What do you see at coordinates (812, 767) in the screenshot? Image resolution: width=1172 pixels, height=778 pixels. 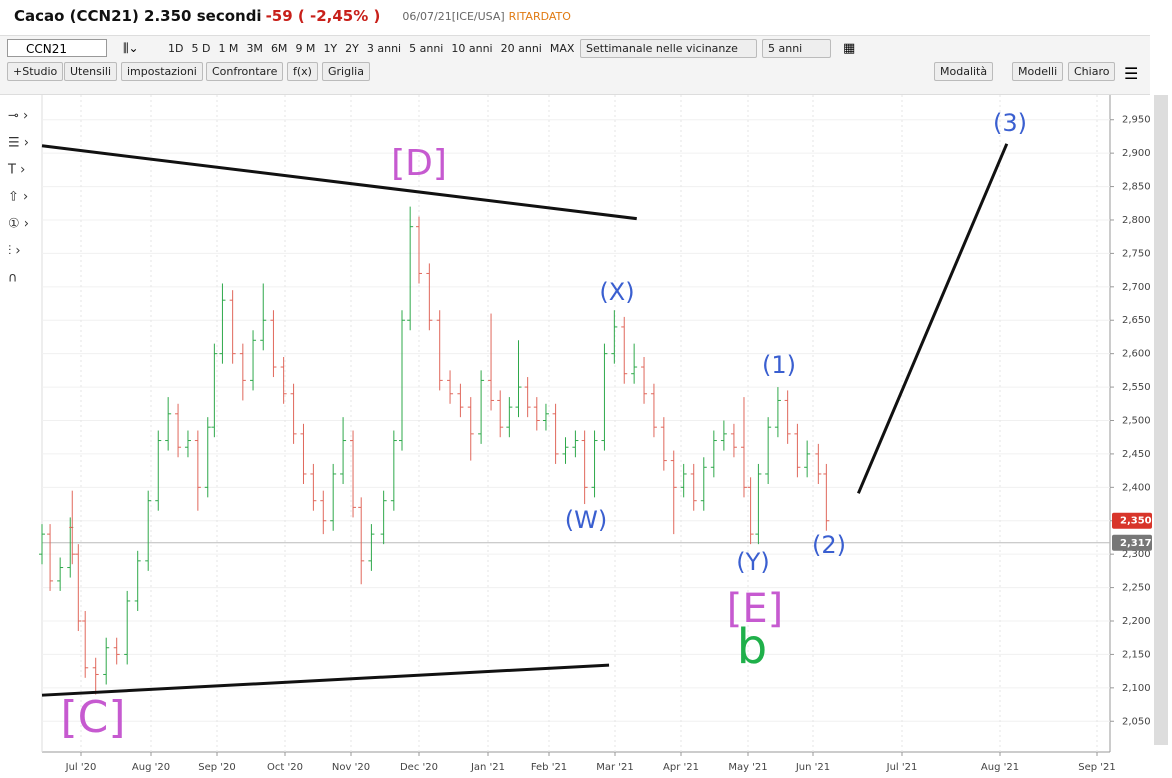 I see `x-tick-label: Jun '21` at bounding box center [812, 767].